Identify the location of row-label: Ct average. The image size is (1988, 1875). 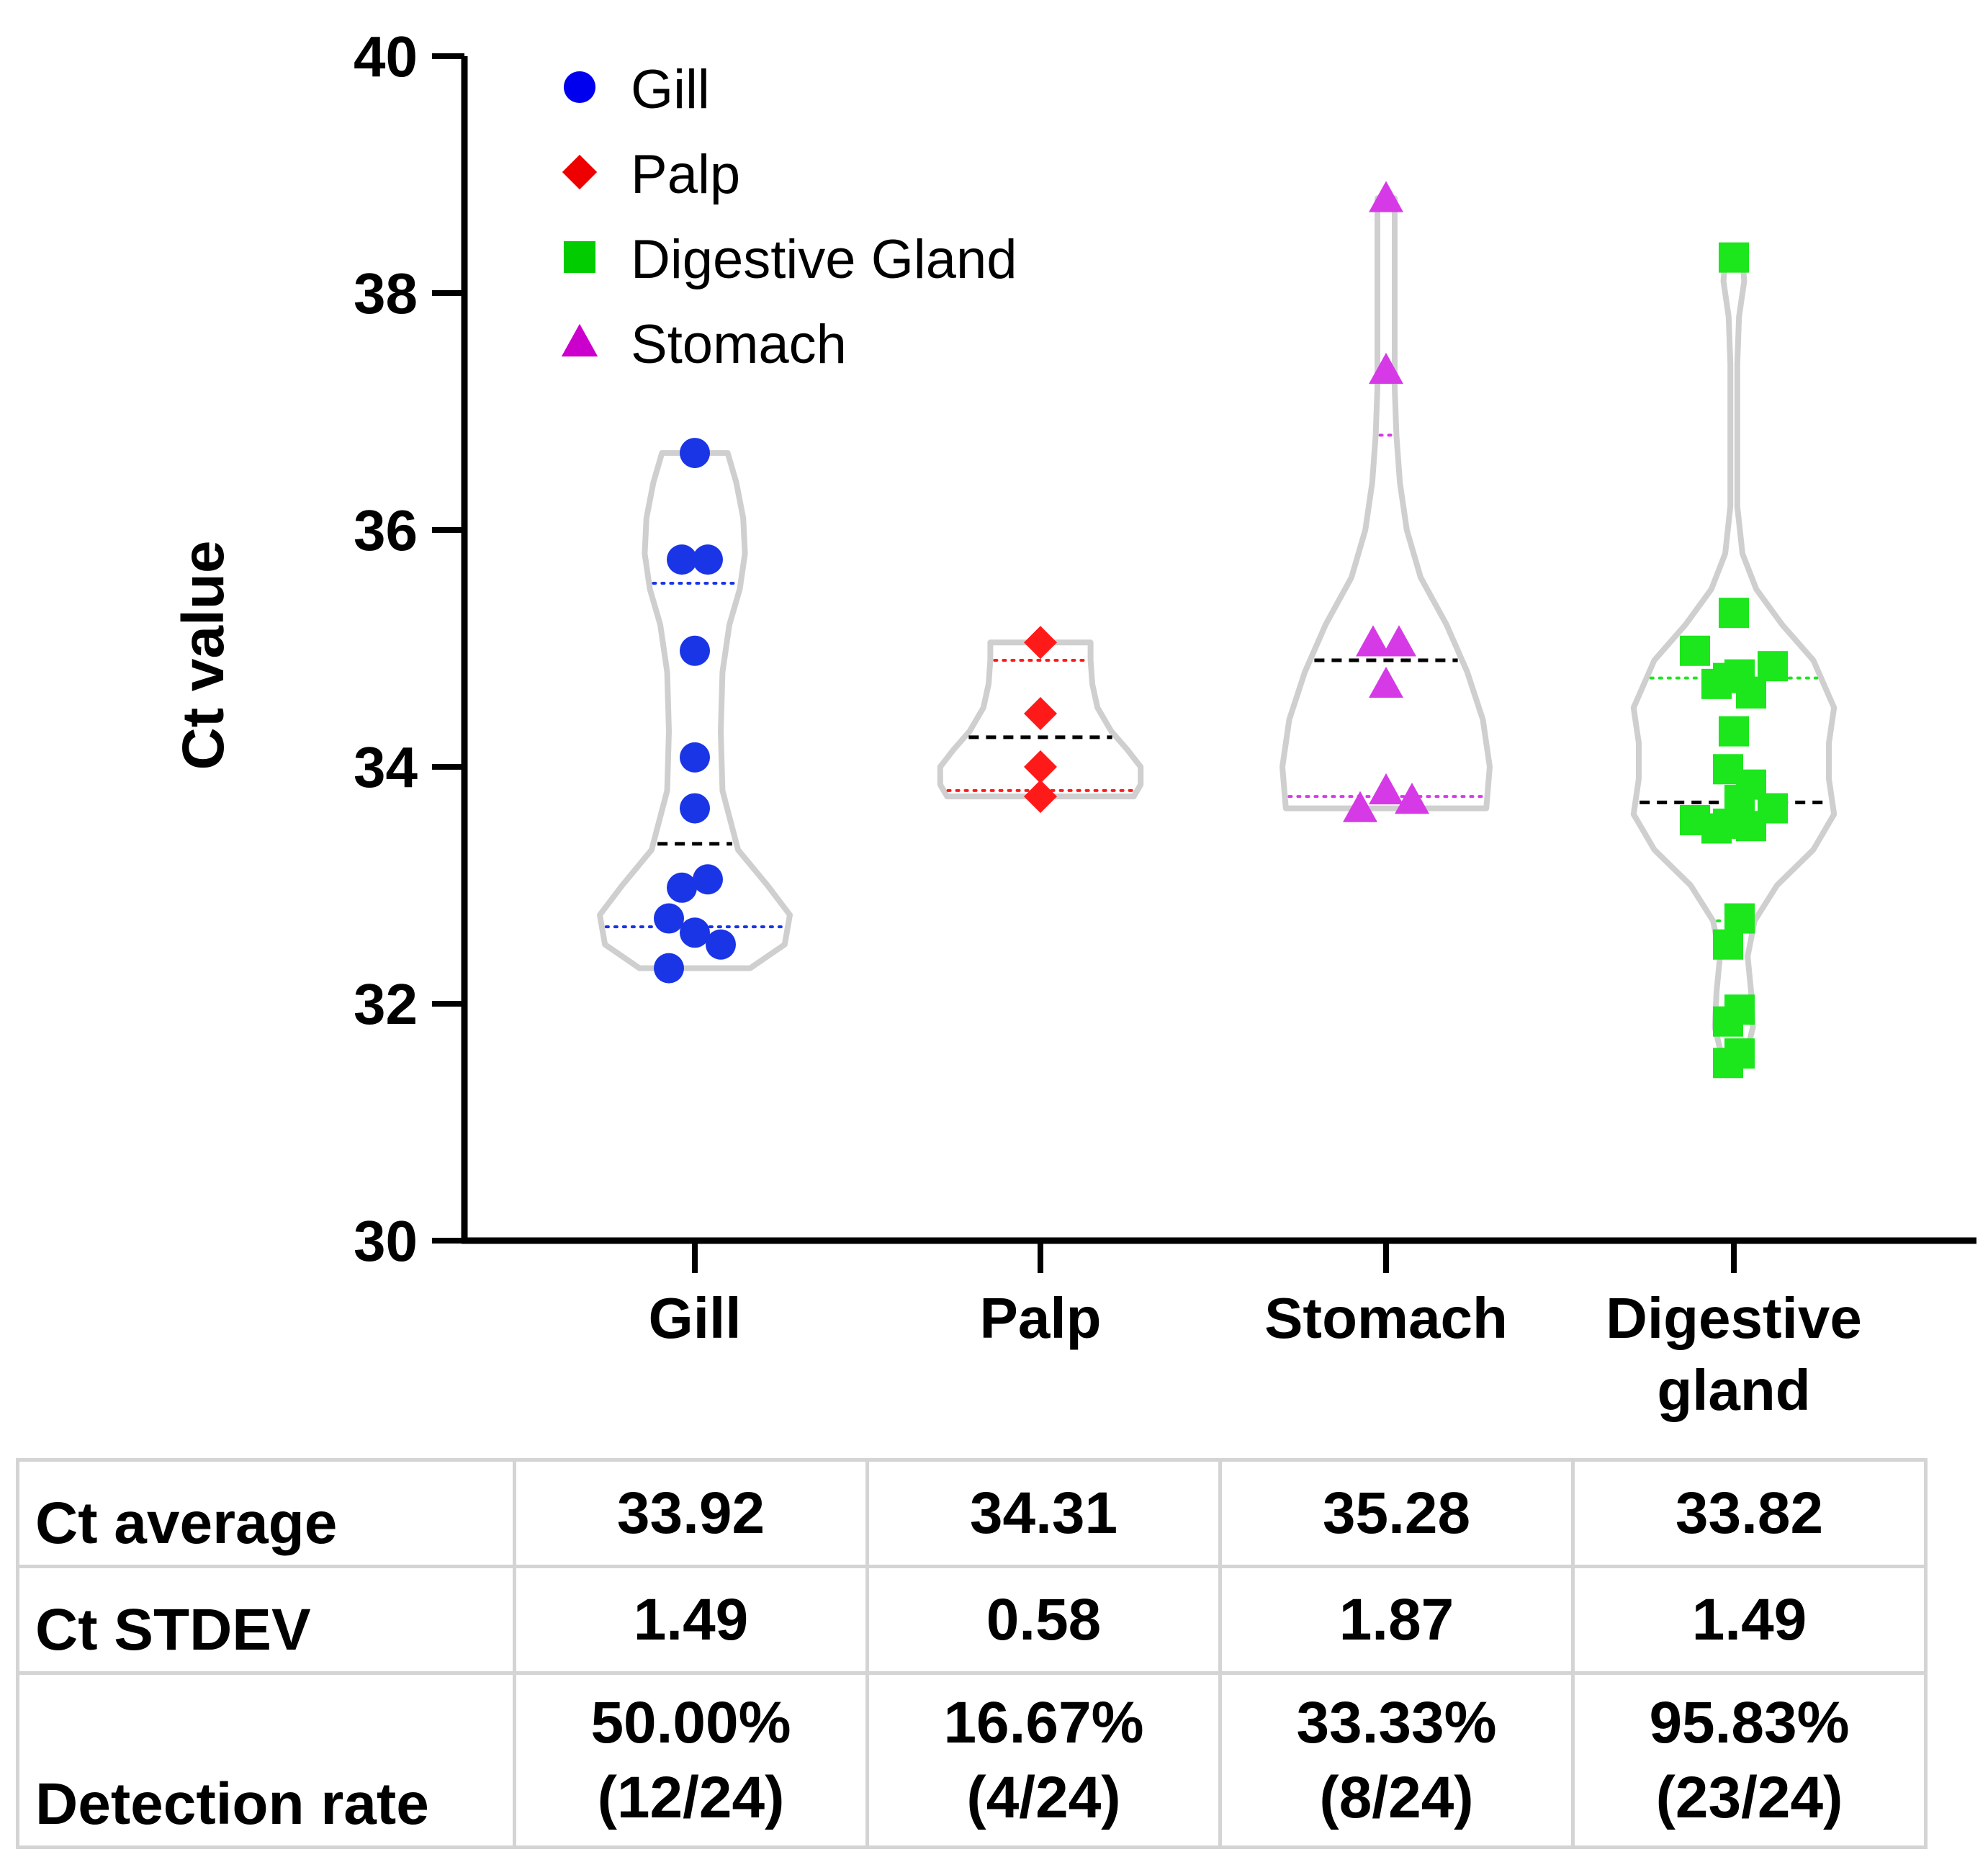
(266, 1513).